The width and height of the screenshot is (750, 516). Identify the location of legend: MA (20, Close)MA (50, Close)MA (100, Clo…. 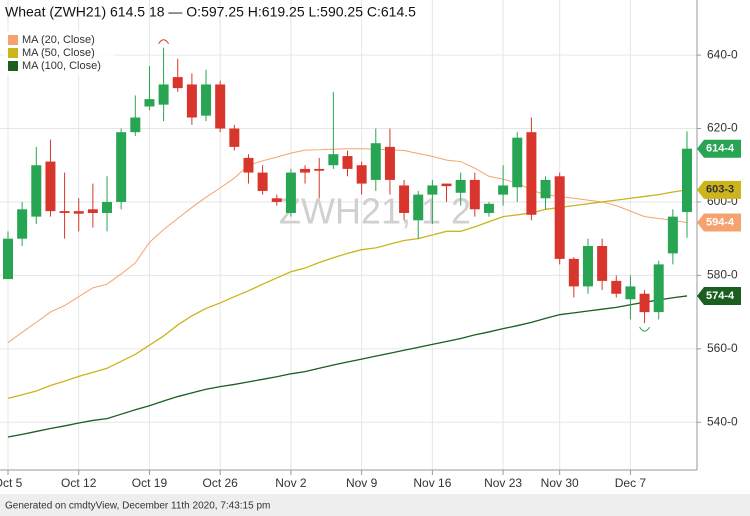
(59, 53).